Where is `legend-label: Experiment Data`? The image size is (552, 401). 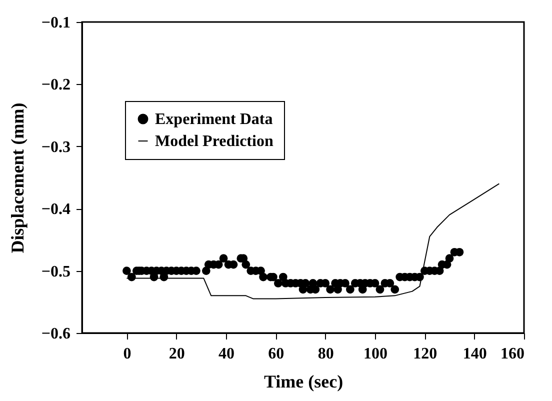
legend-label: Experiment Data is located at coordinates (214, 119).